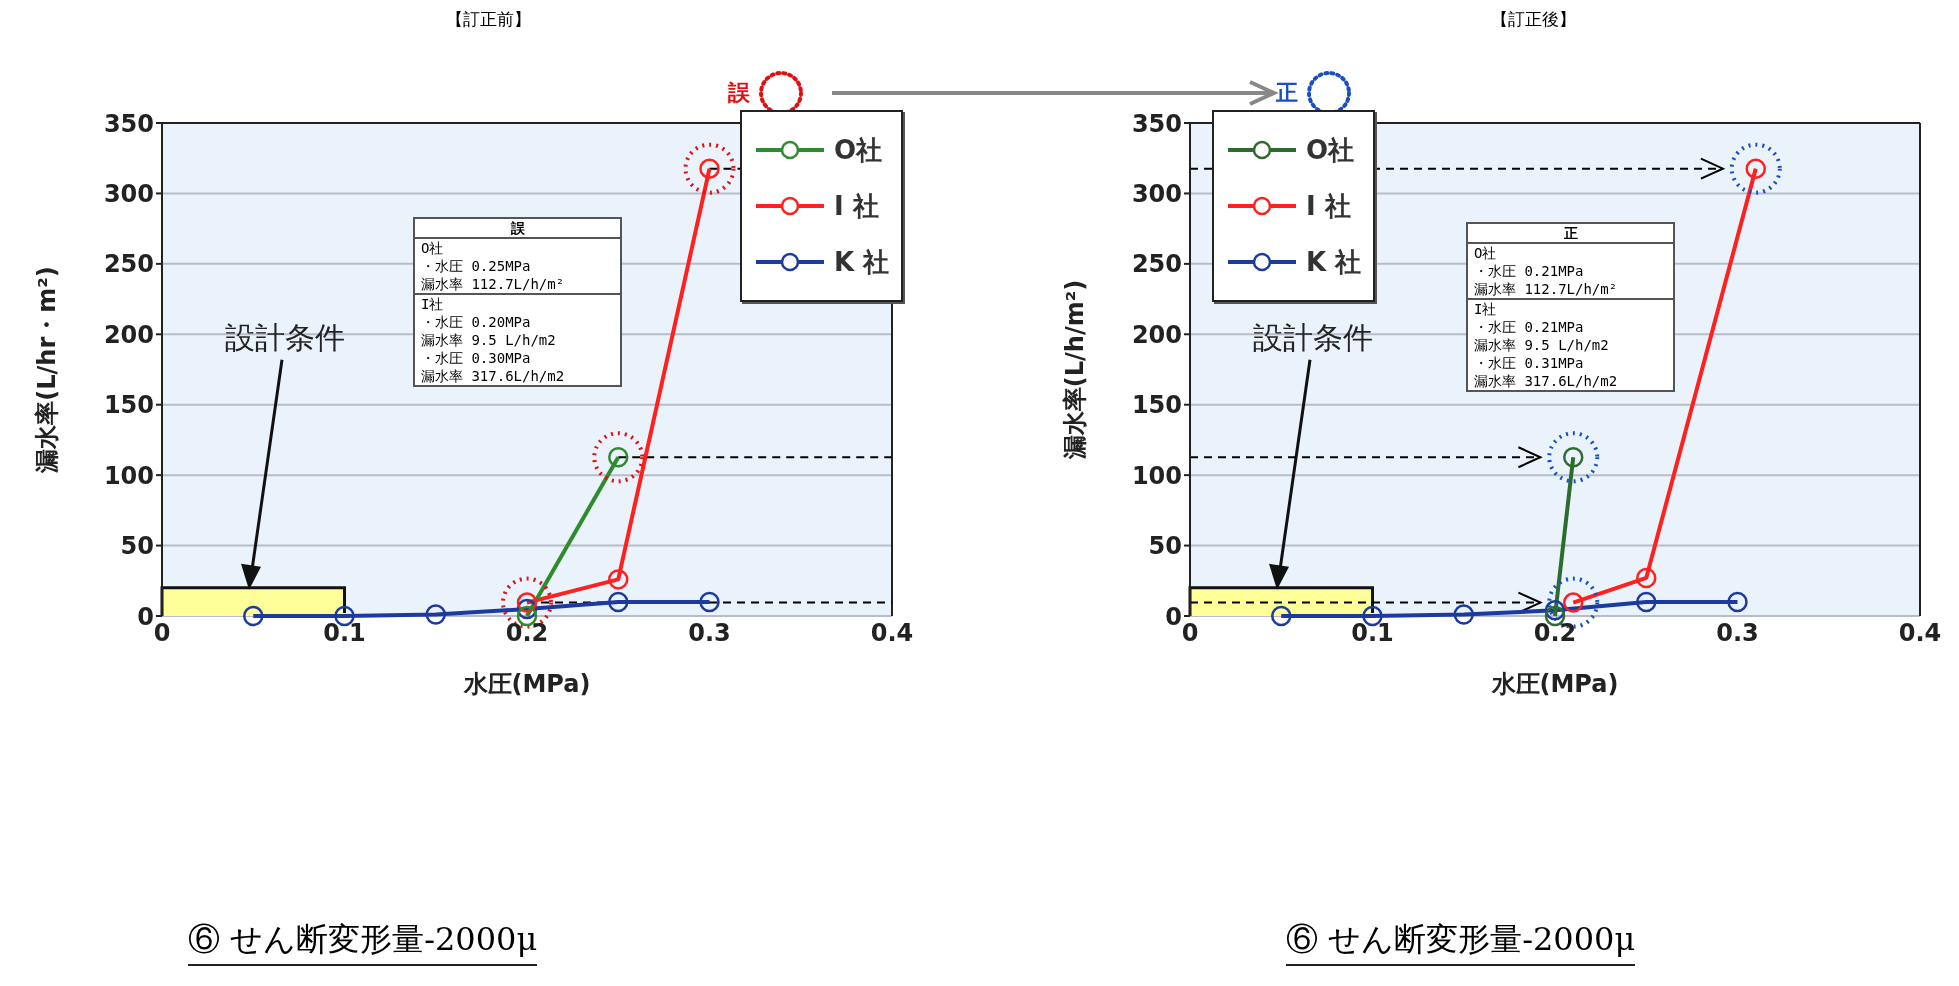  What do you see at coordinates (739, 93) in the screenshot?
I see `text: 誤` at bounding box center [739, 93].